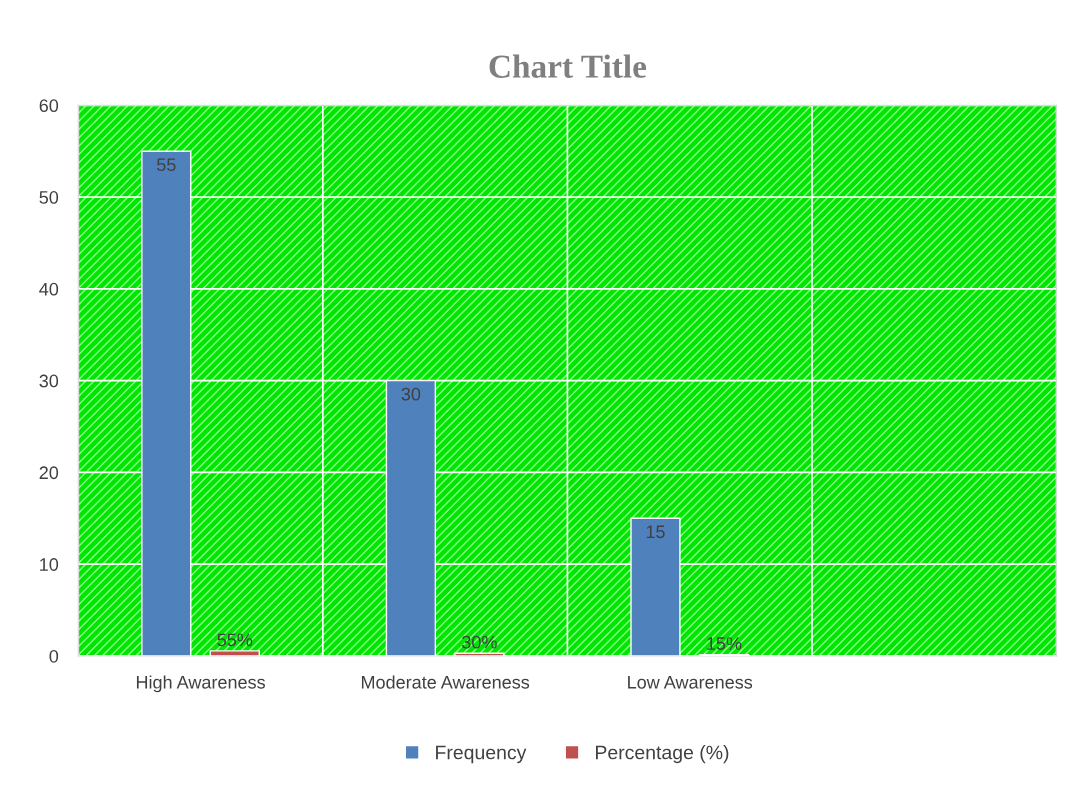  What do you see at coordinates (568, 66) in the screenshot?
I see `chart-title: Chart Title` at bounding box center [568, 66].